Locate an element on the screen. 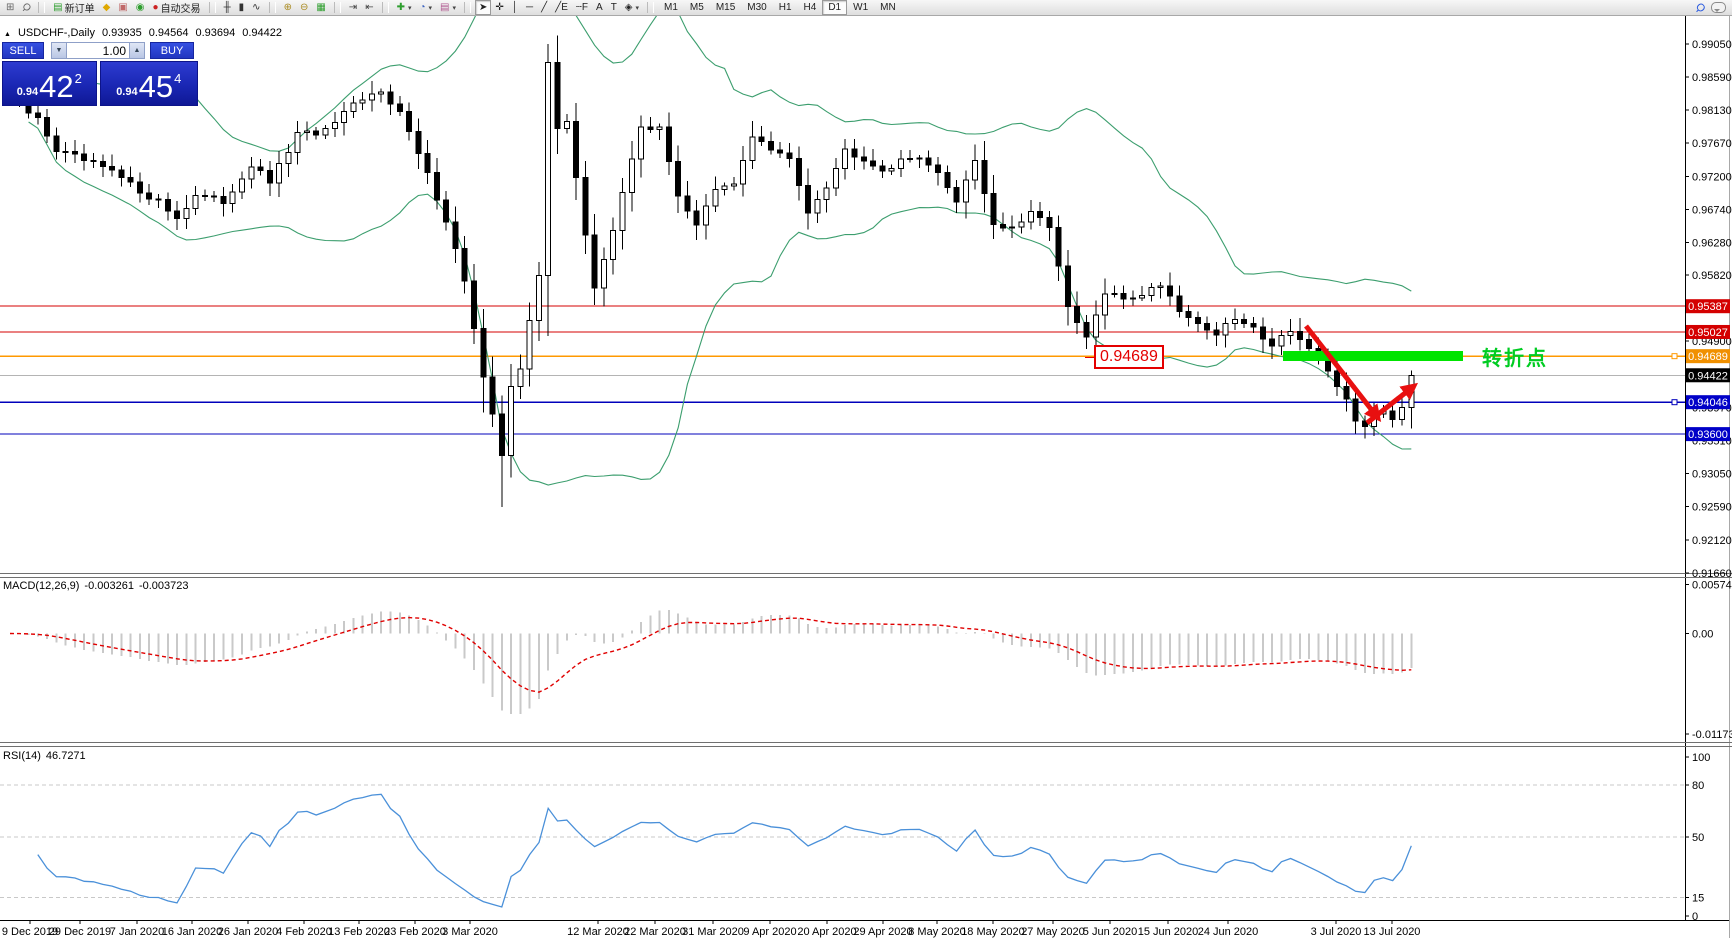 This screenshot has width=1732, height=938. timeframe-m15: M15 is located at coordinates (725, 7).